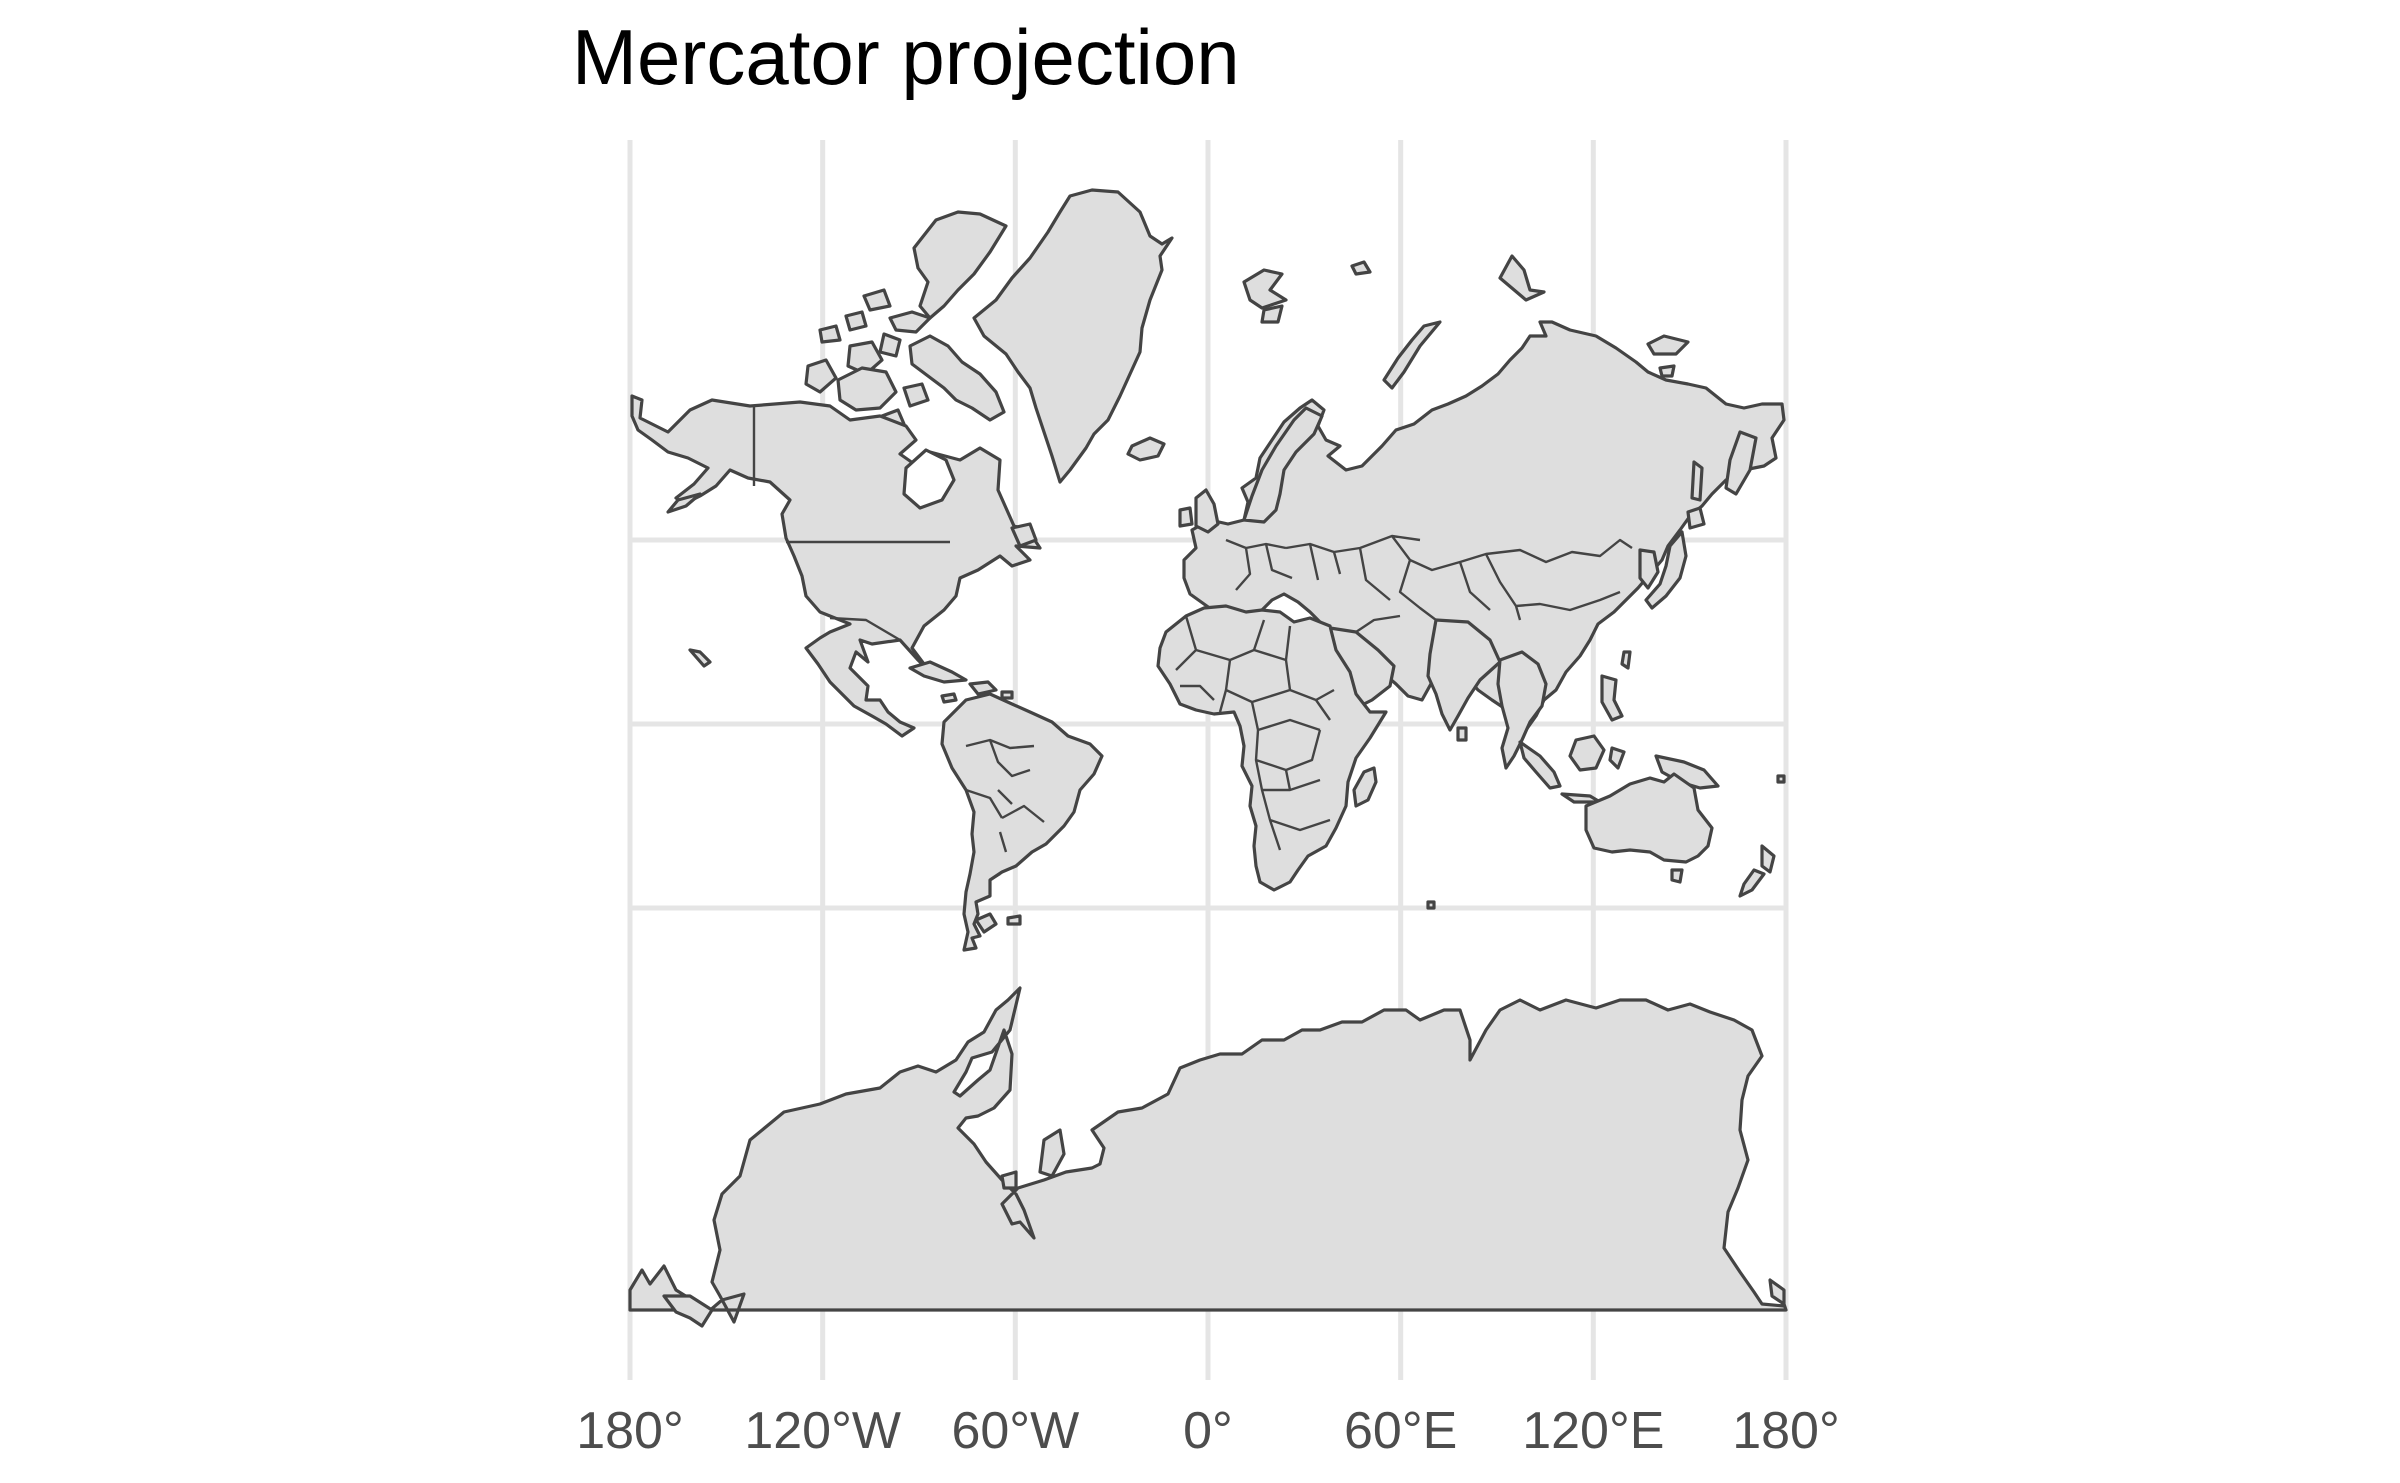 The image size is (2400, 1483). I want to click on taiwan, so click(1626, 660).